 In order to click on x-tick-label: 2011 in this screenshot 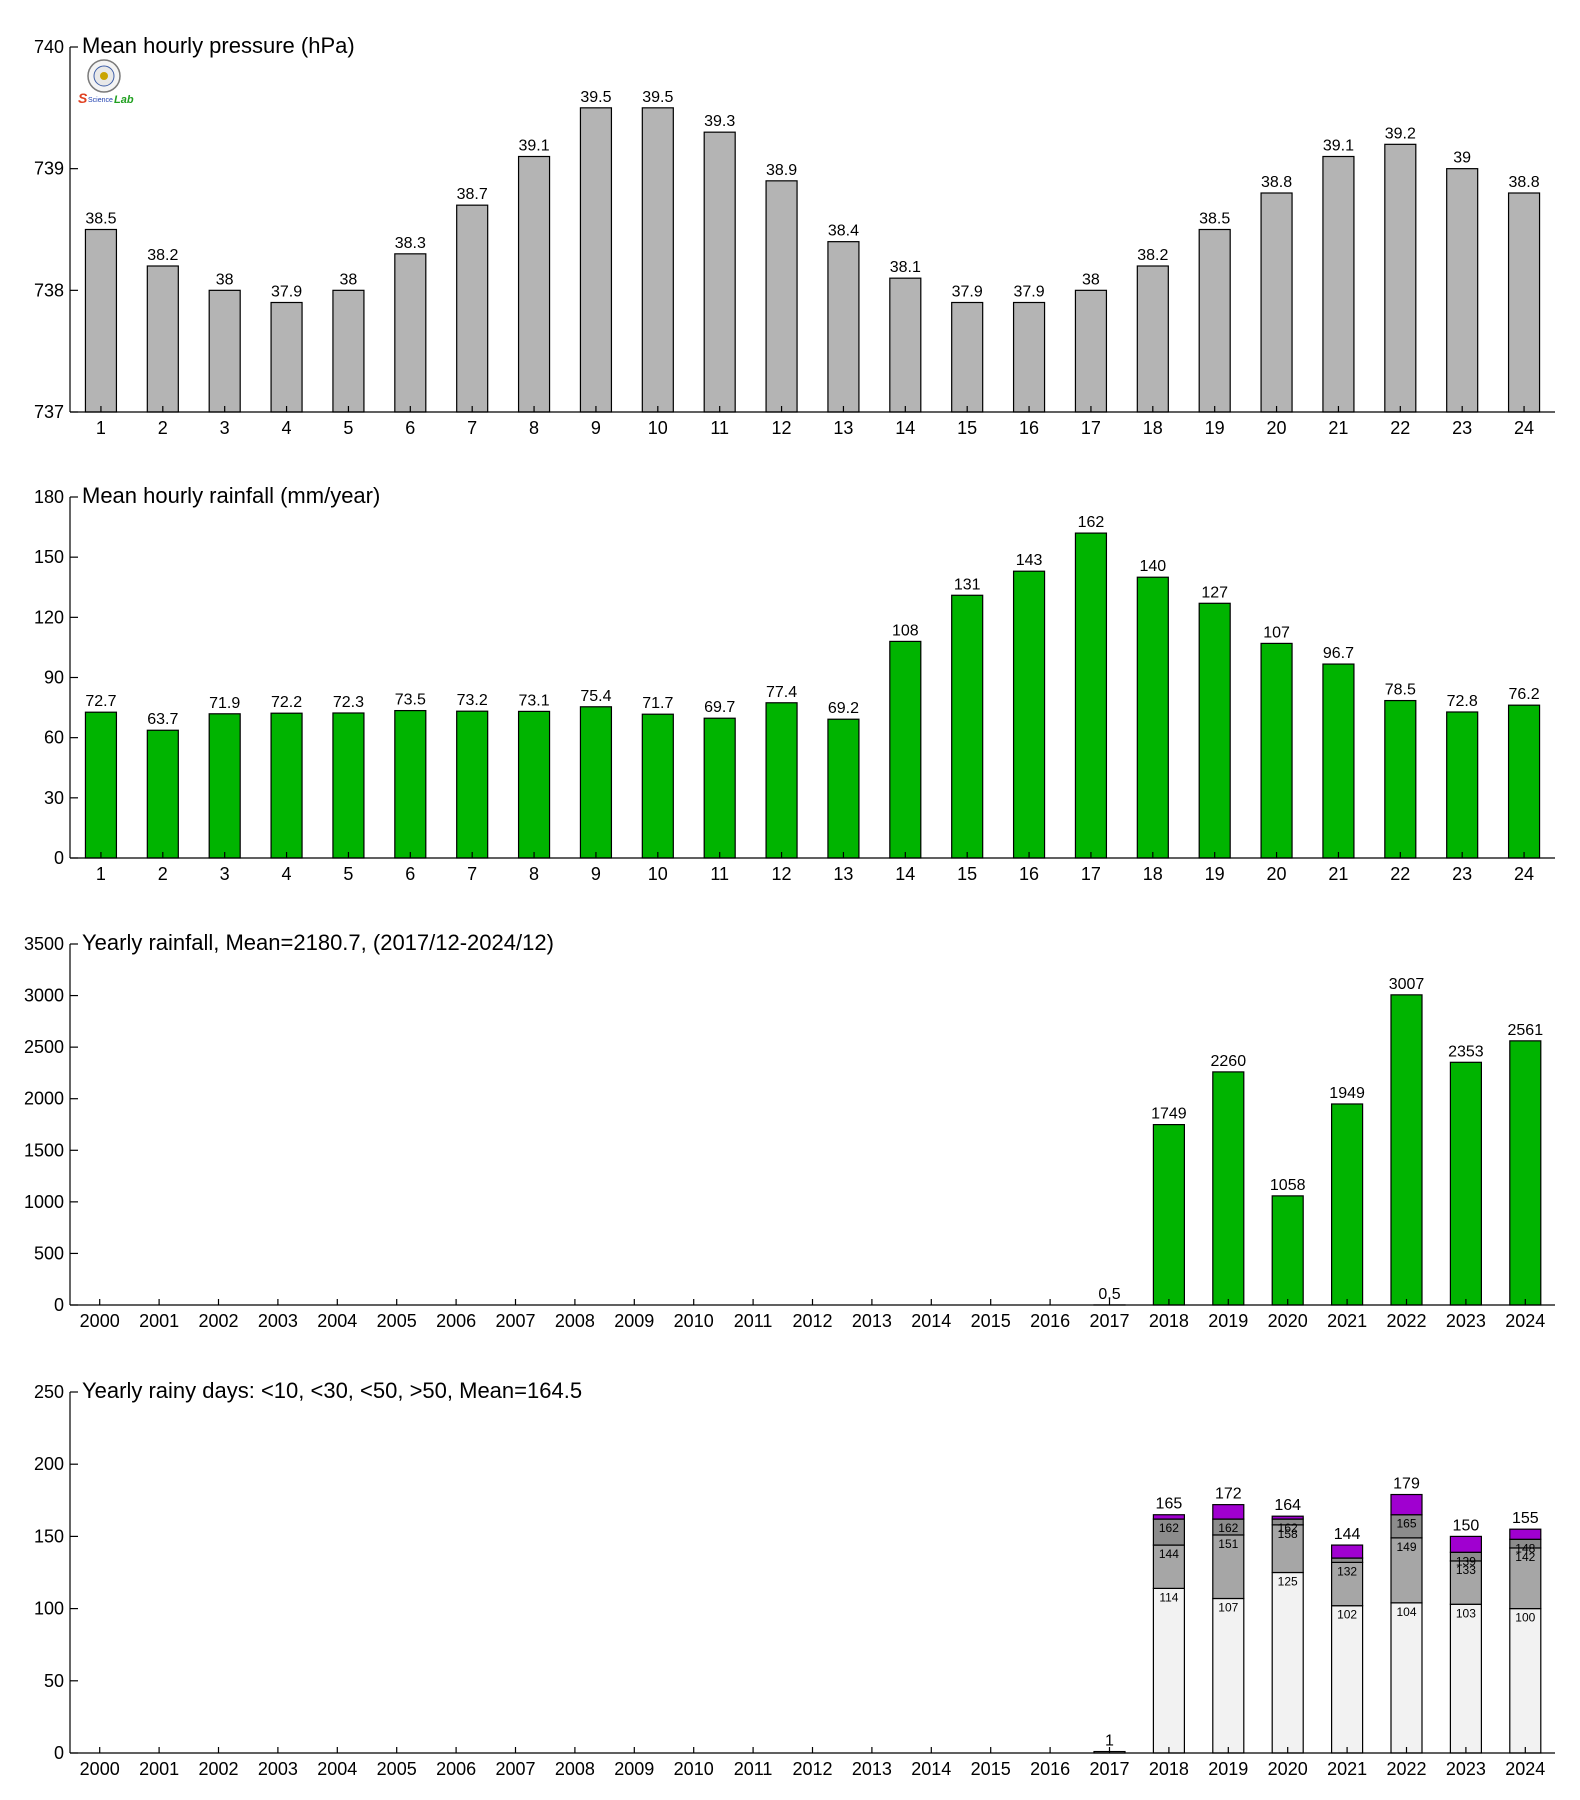, I will do `click(753, 1321)`.